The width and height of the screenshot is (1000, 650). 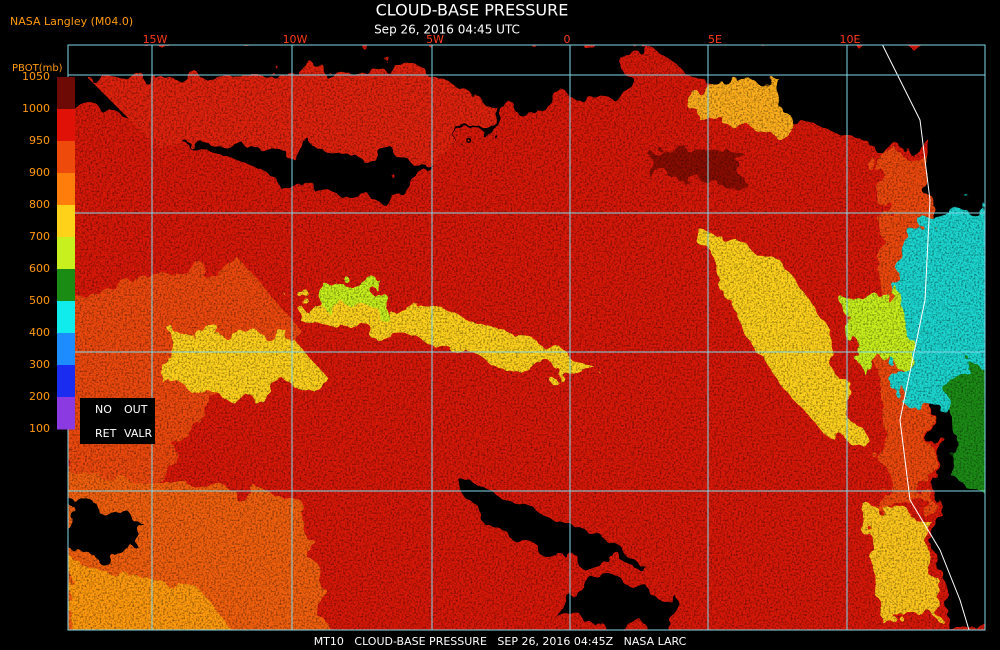 I want to click on longitude-label: 0, so click(x=567, y=39).